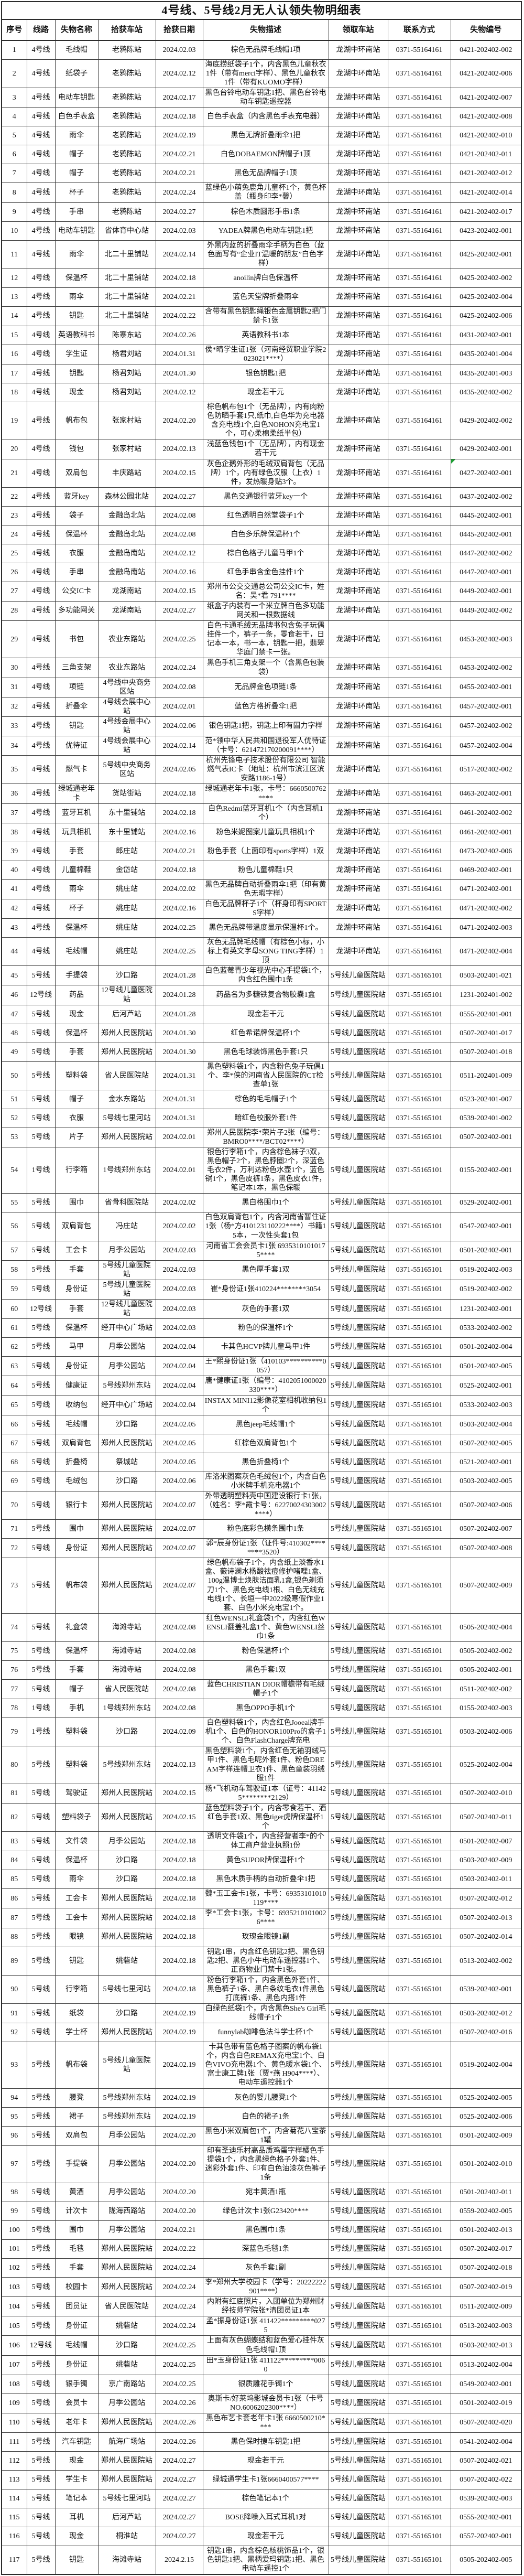 The height and width of the screenshot is (2576, 524). What do you see at coordinates (77, 1386) in the screenshot?
I see `cell-item-name: 健康证` at bounding box center [77, 1386].